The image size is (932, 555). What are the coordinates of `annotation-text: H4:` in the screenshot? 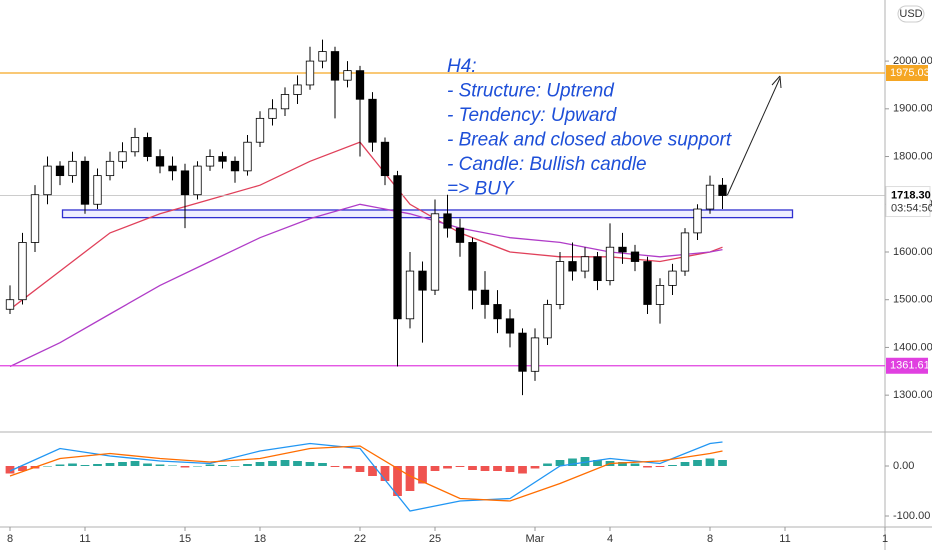 It's located at (462, 66).